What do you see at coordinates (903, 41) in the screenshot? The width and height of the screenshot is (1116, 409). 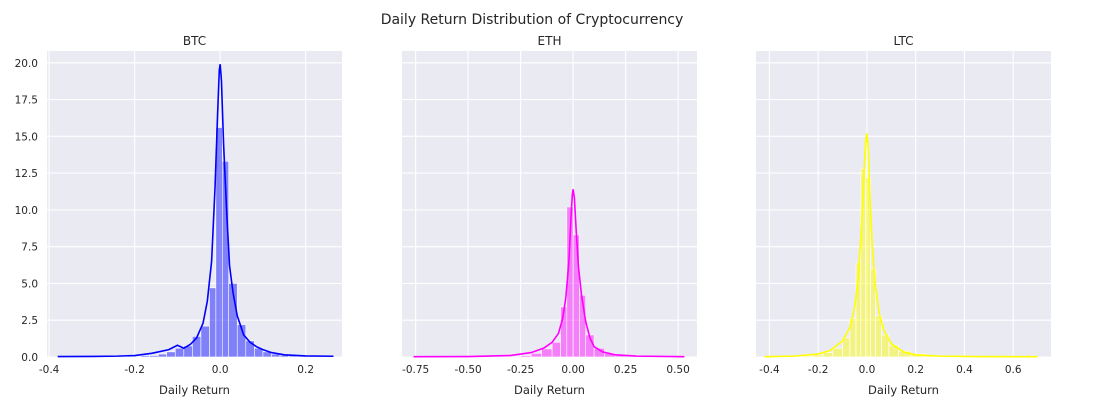 I see `panel-title-ltc: LTC` at bounding box center [903, 41].